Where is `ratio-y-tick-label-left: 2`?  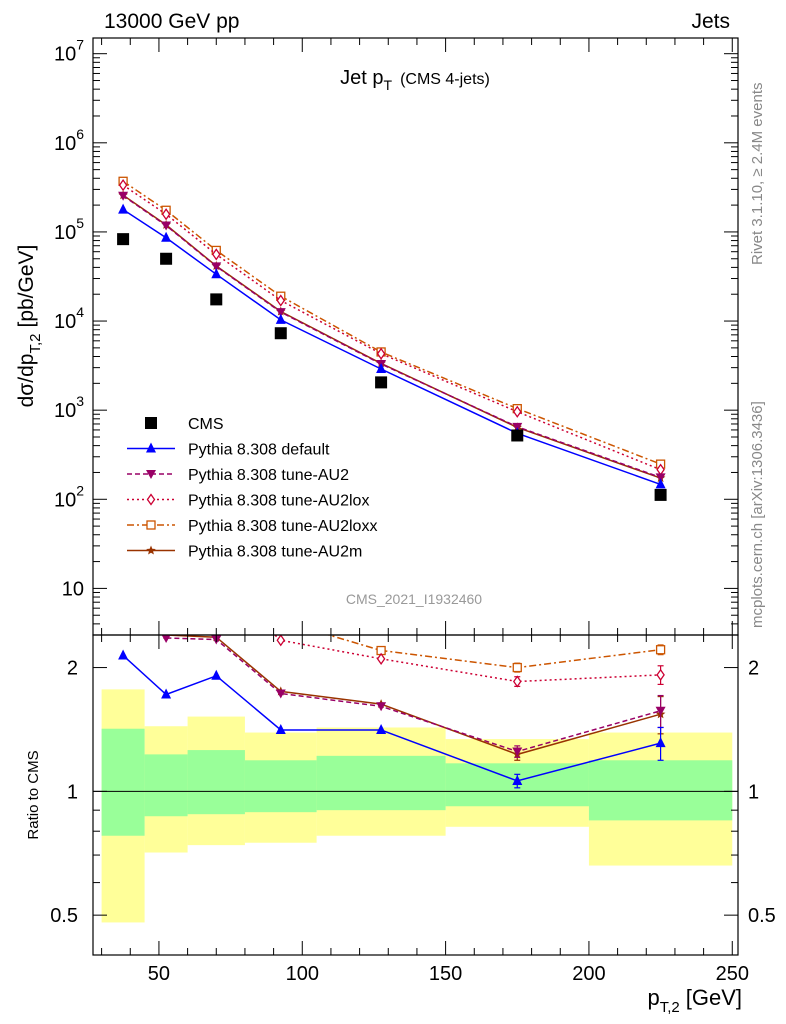
ratio-y-tick-label-left: 2 is located at coordinates (72, 669).